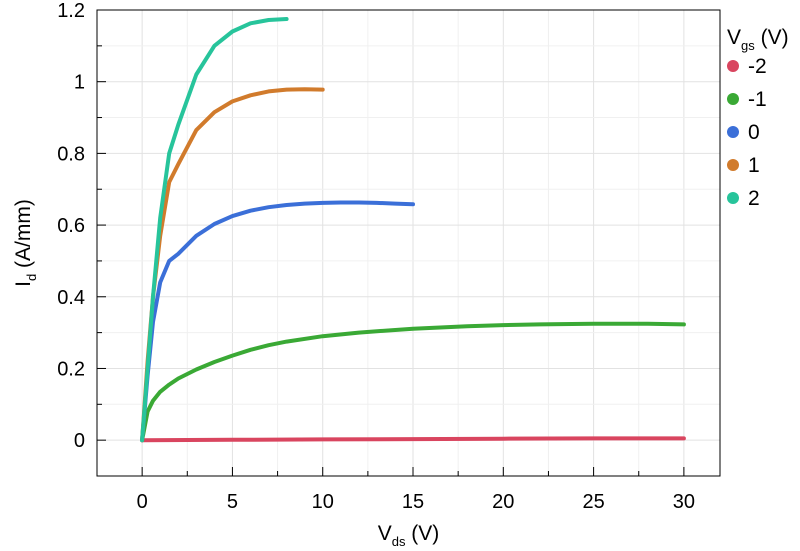 This screenshot has width=800, height=551. I want to click on y-tick-label: 0.6, so click(71, 226).